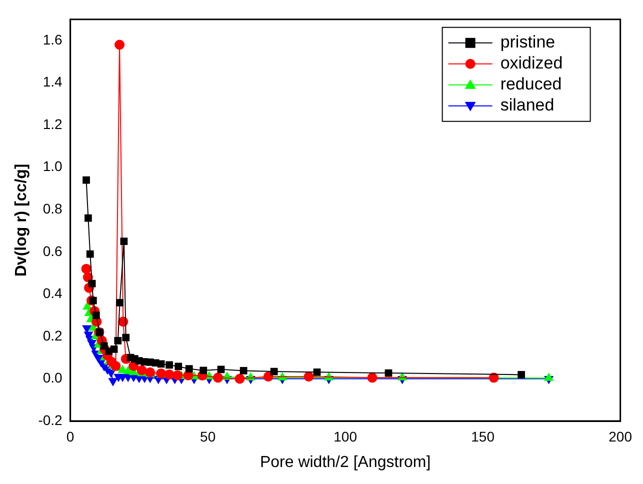 Image resolution: width=643 pixels, height=484 pixels. Describe the element at coordinates (52, 166) in the screenshot. I see `y-tick-label: 1.0` at that location.